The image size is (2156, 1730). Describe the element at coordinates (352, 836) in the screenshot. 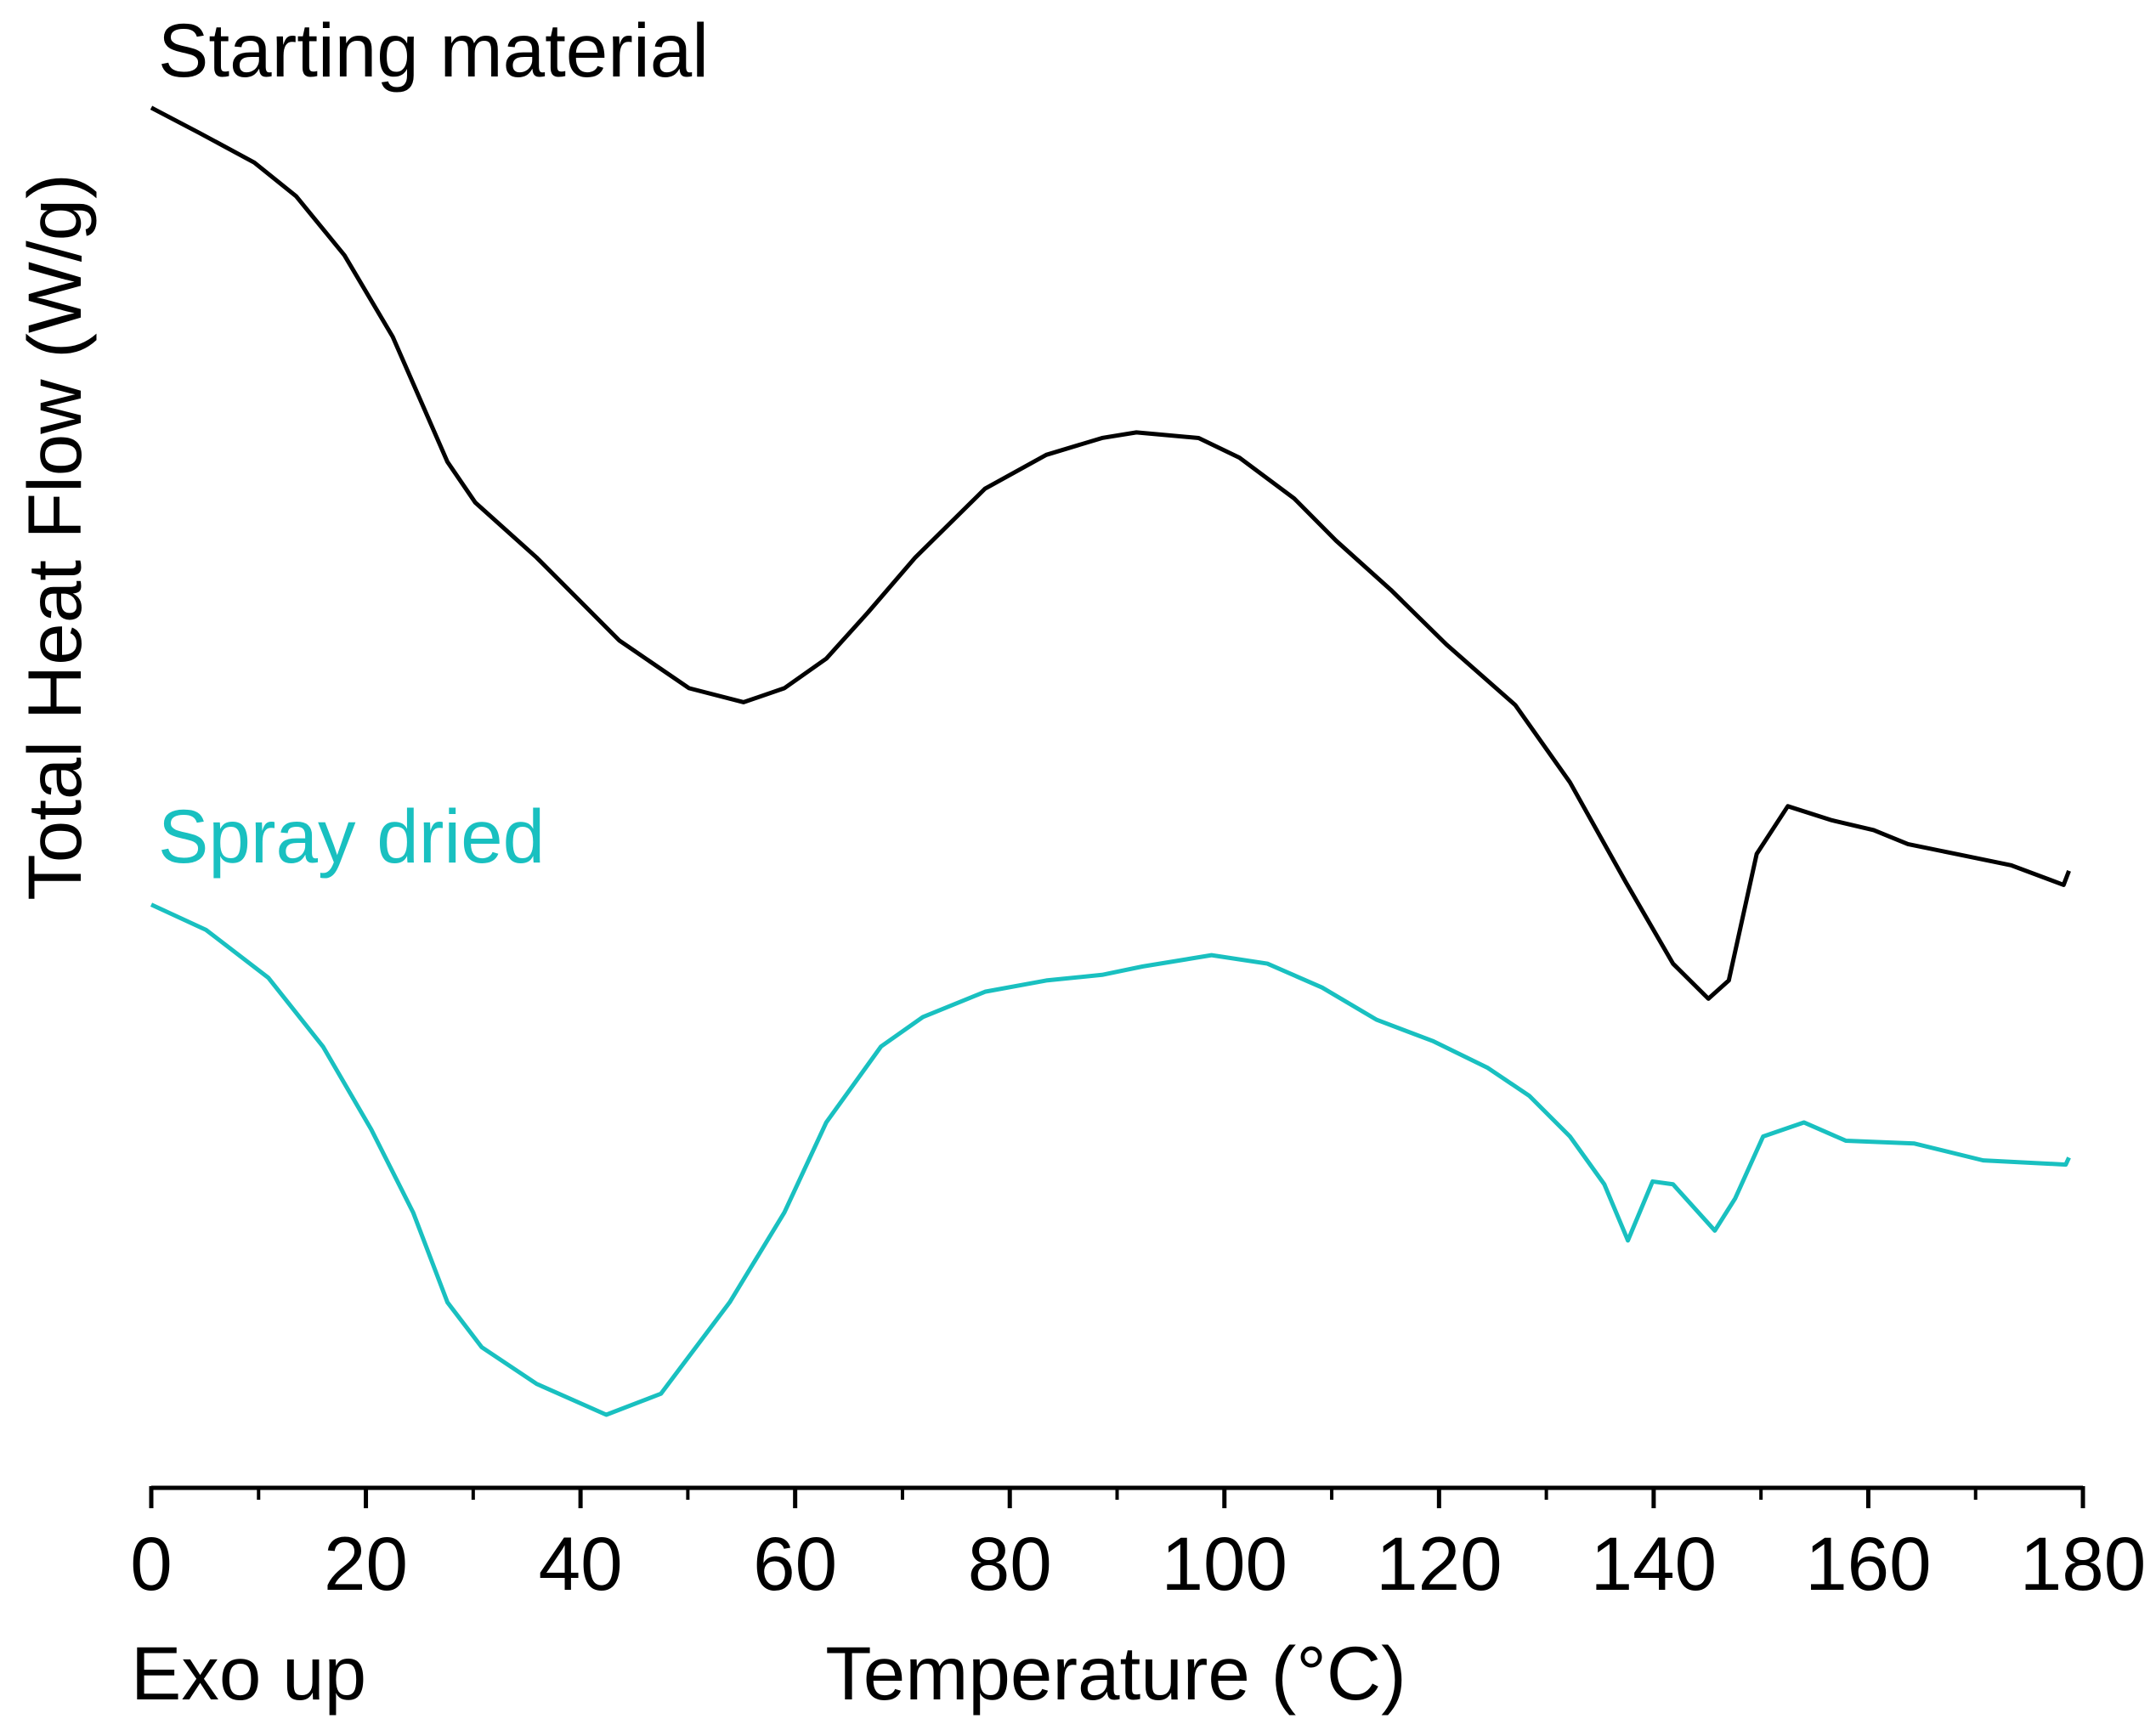

I see `series-label: Spray dried` at that location.